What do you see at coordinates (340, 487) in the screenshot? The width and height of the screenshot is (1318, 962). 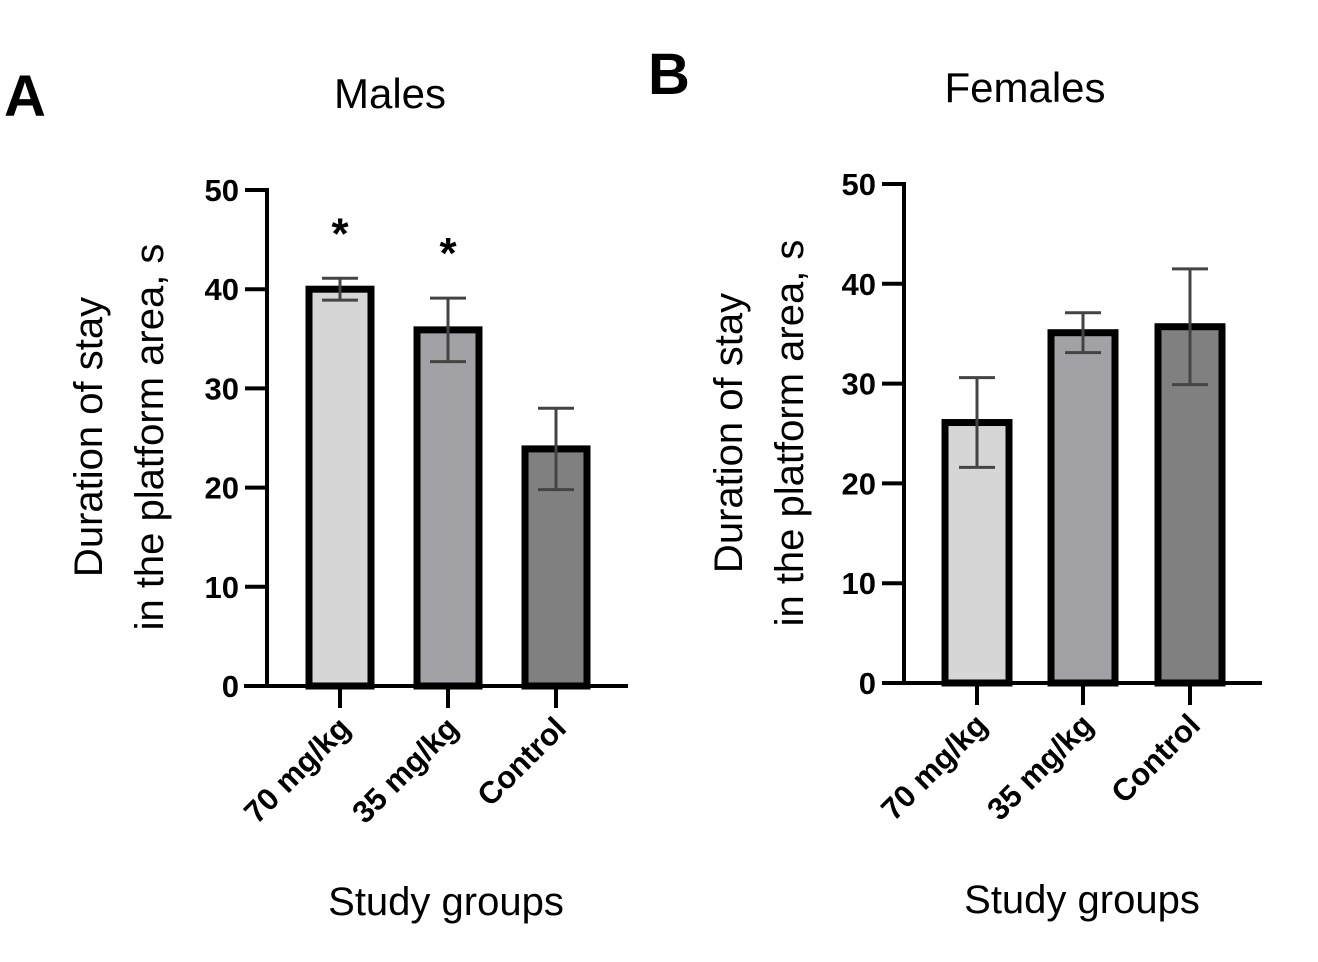 I see `bar-70-mg-kg` at bounding box center [340, 487].